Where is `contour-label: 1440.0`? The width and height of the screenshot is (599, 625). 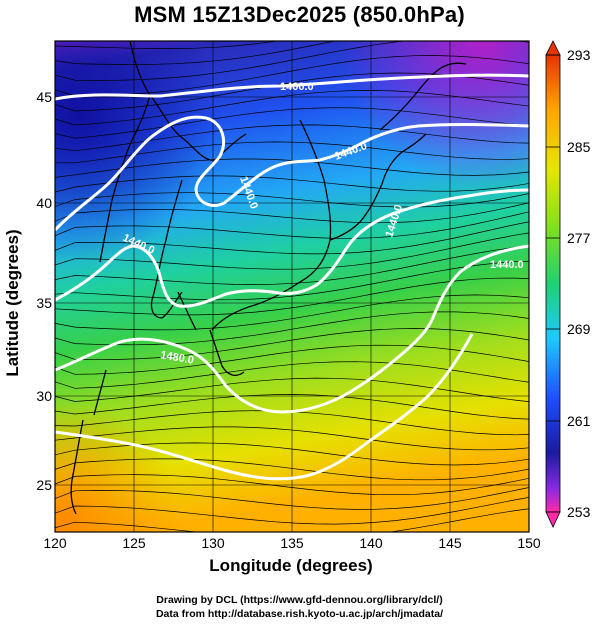
contour-label: 1440.0 is located at coordinates (507, 265).